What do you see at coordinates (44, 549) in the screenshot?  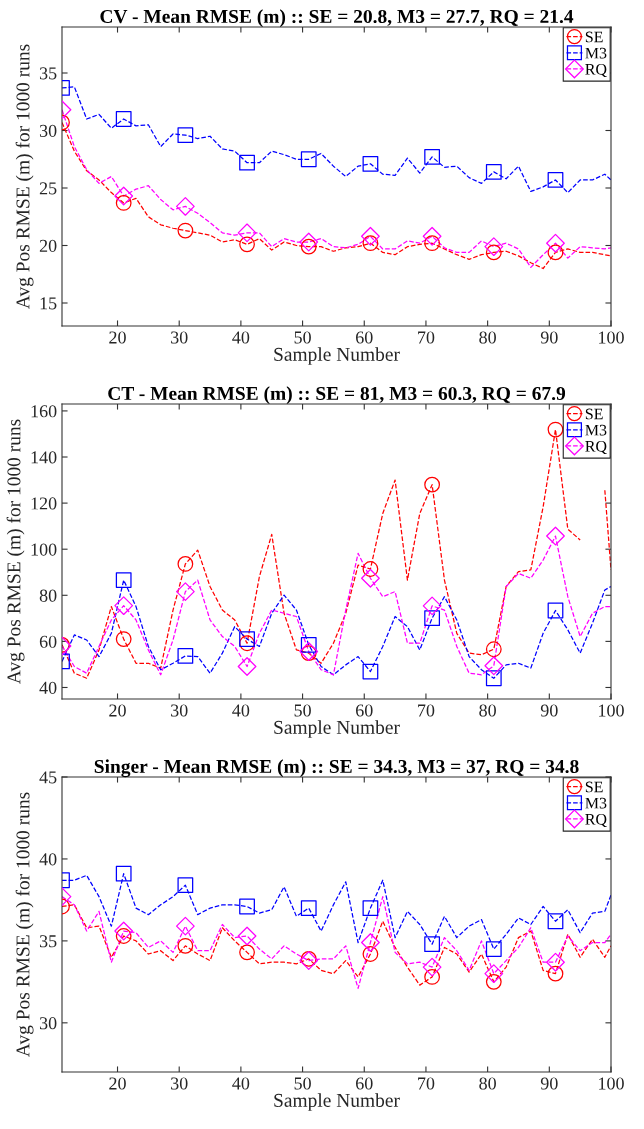 I see `y-tick-label: 100` at bounding box center [44, 549].